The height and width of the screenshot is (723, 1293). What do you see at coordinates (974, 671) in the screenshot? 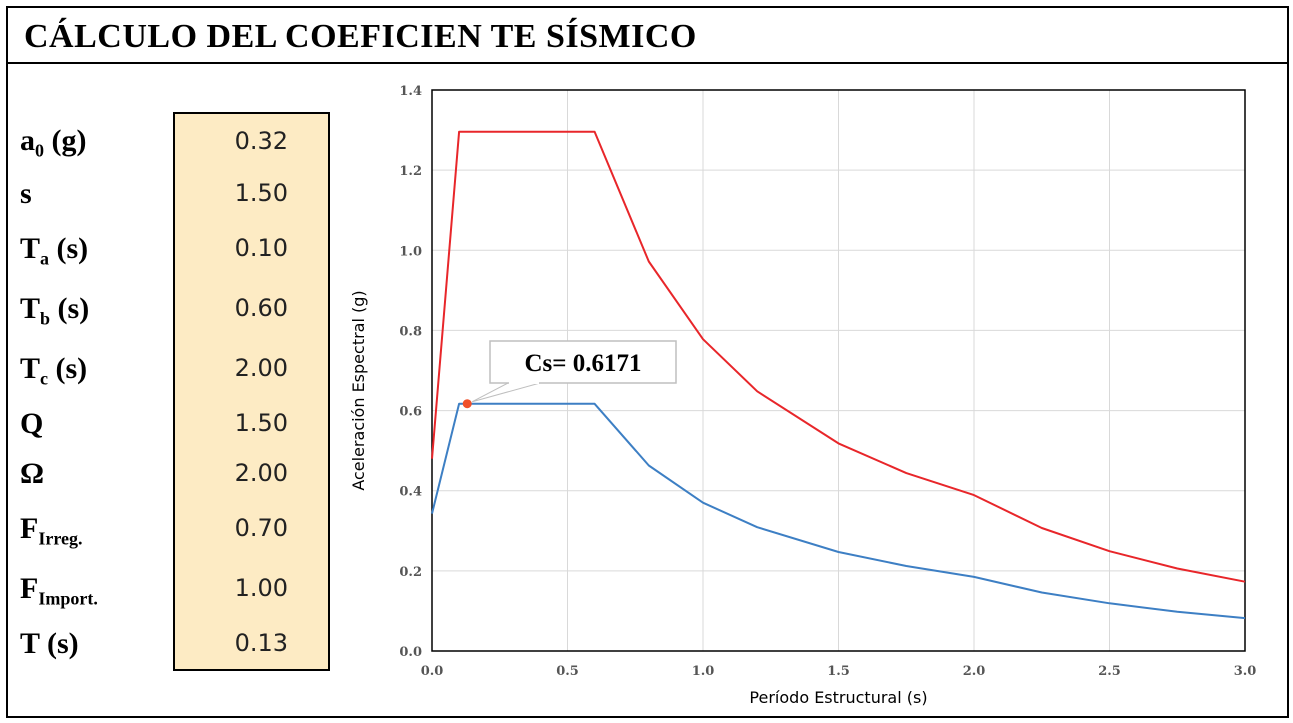
I see `x-tick-label: 2.0` at bounding box center [974, 671].